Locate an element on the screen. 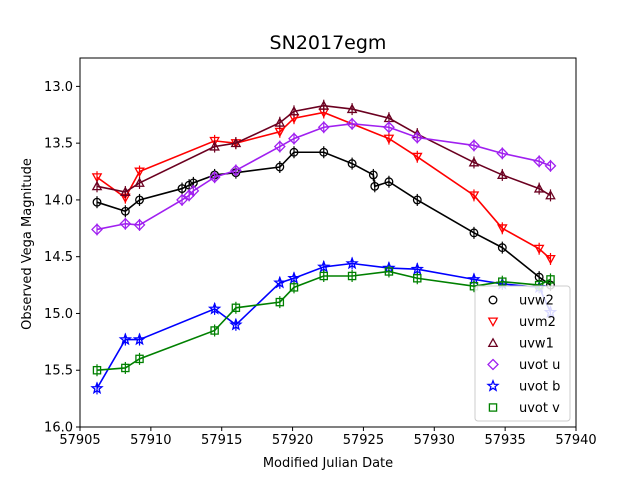 This screenshot has height=484, width=640. x-tick-label: 57920 is located at coordinates (292, 440).